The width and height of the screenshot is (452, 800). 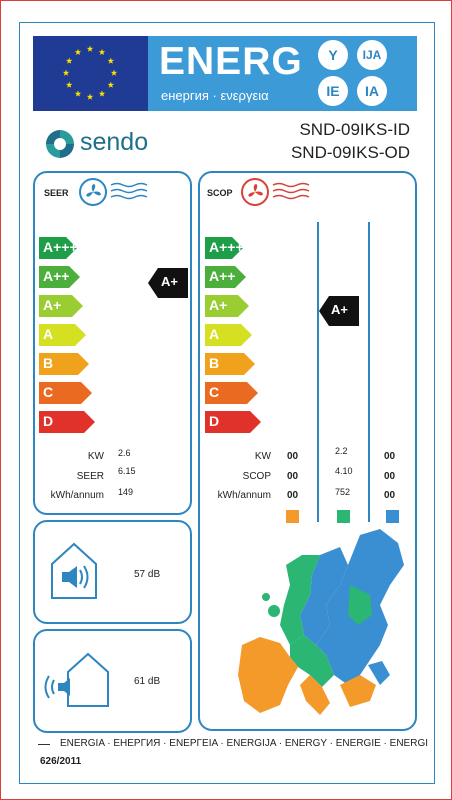 What do you see at coordinates (390, 456) in the screenshot?
I see `colder-kw: 00` at bounding box center [390, 456].